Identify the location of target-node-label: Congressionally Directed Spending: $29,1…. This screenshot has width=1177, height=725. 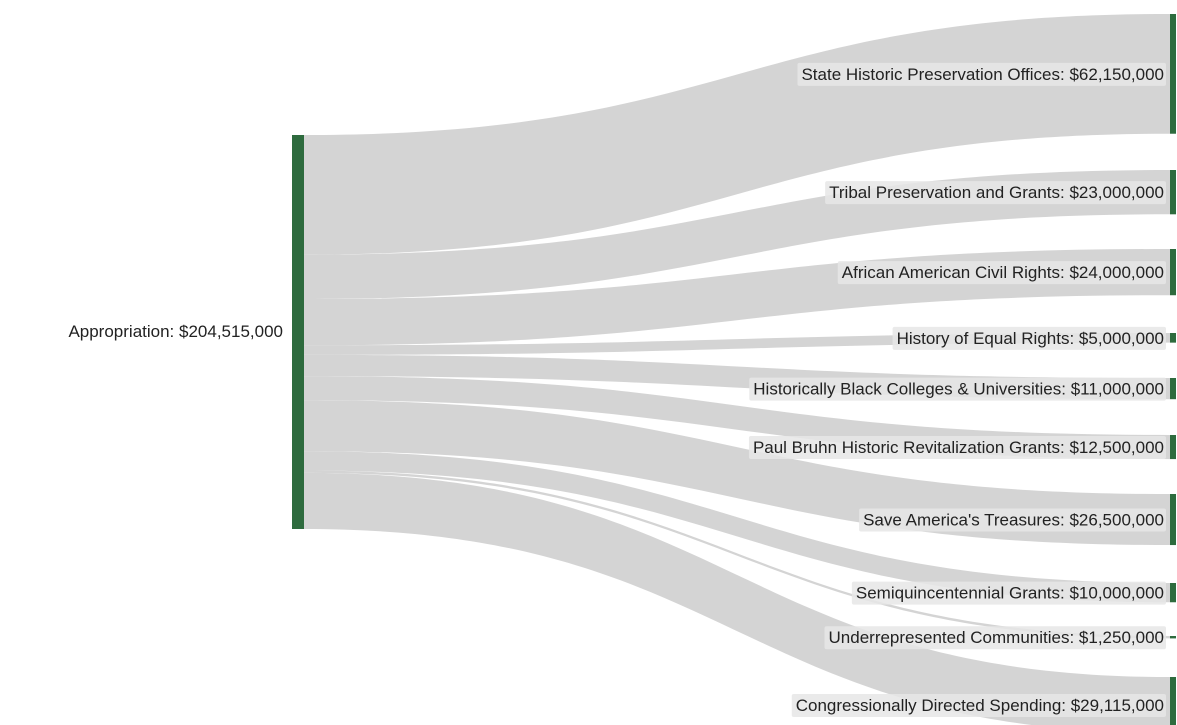
(980, 705).